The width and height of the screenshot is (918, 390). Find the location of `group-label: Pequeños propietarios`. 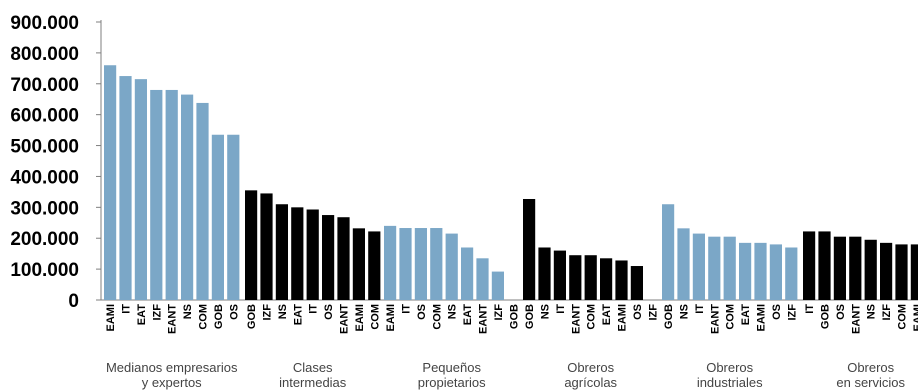

group-label: Pequeños propietarios is located at coordinates (452, 375).